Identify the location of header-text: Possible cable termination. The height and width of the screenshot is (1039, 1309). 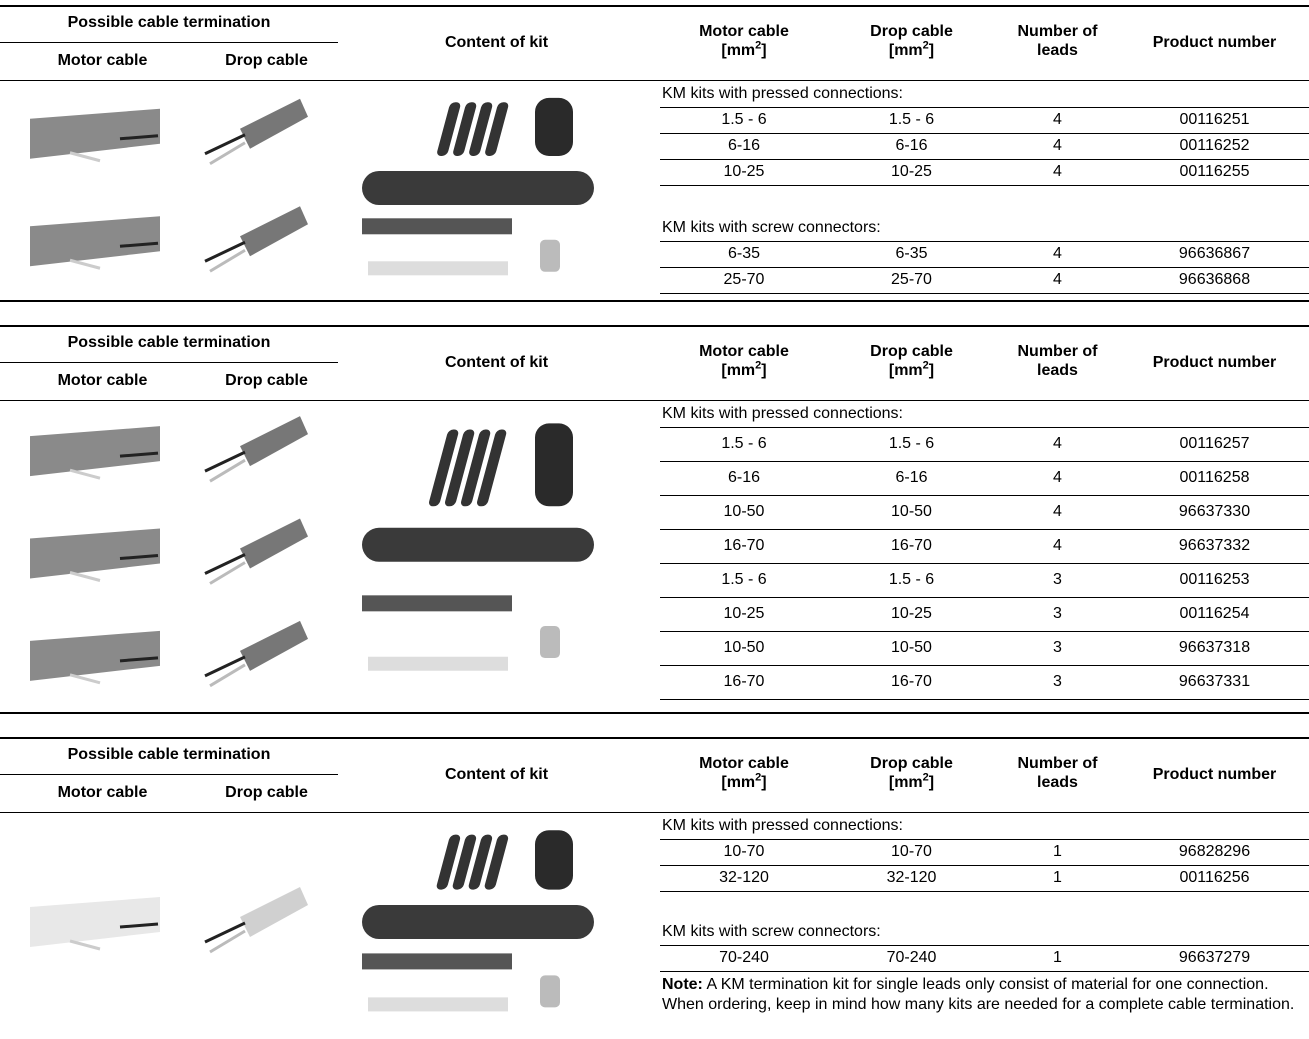
(169, 754).